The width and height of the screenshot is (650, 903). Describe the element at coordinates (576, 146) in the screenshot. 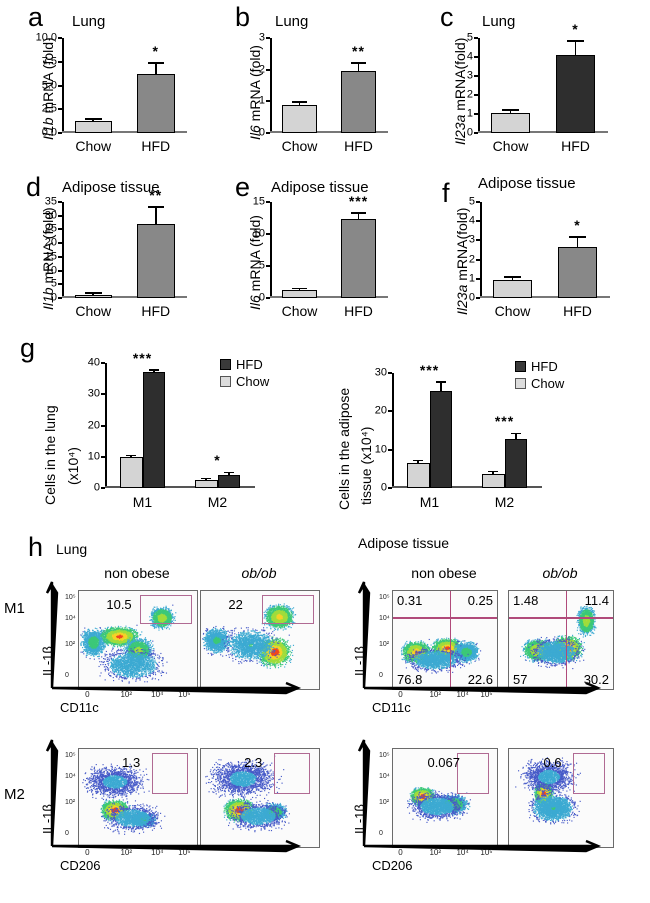

I see `x-category-c-HFD: HFD` at that location.